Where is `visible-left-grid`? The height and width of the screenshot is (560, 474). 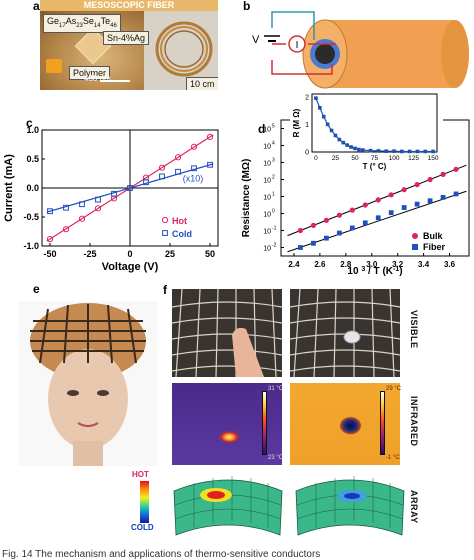
visible-left-grid is located at coordinates (227, 333).